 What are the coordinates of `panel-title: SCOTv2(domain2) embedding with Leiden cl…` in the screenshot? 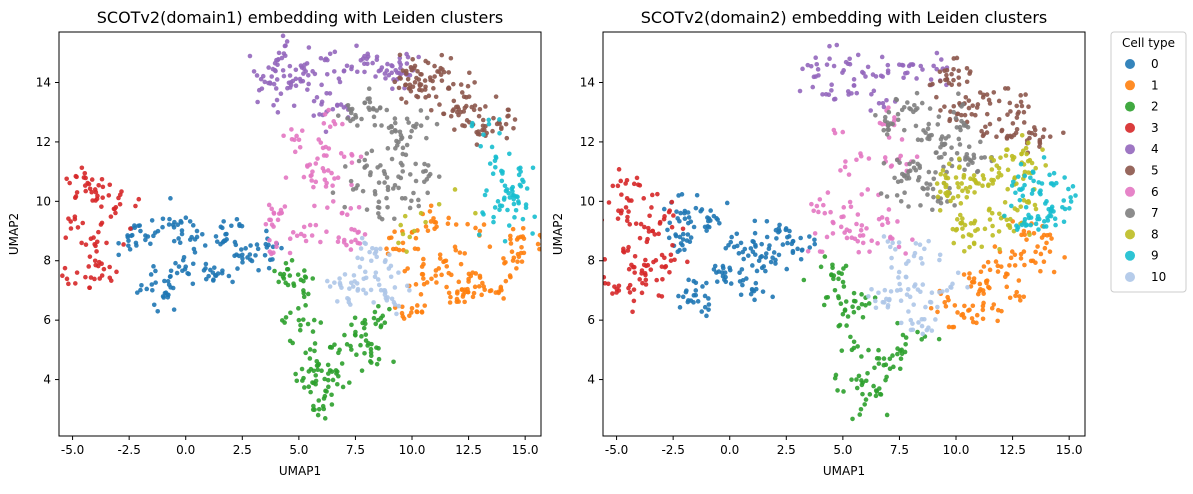 It's located at (844, 17).